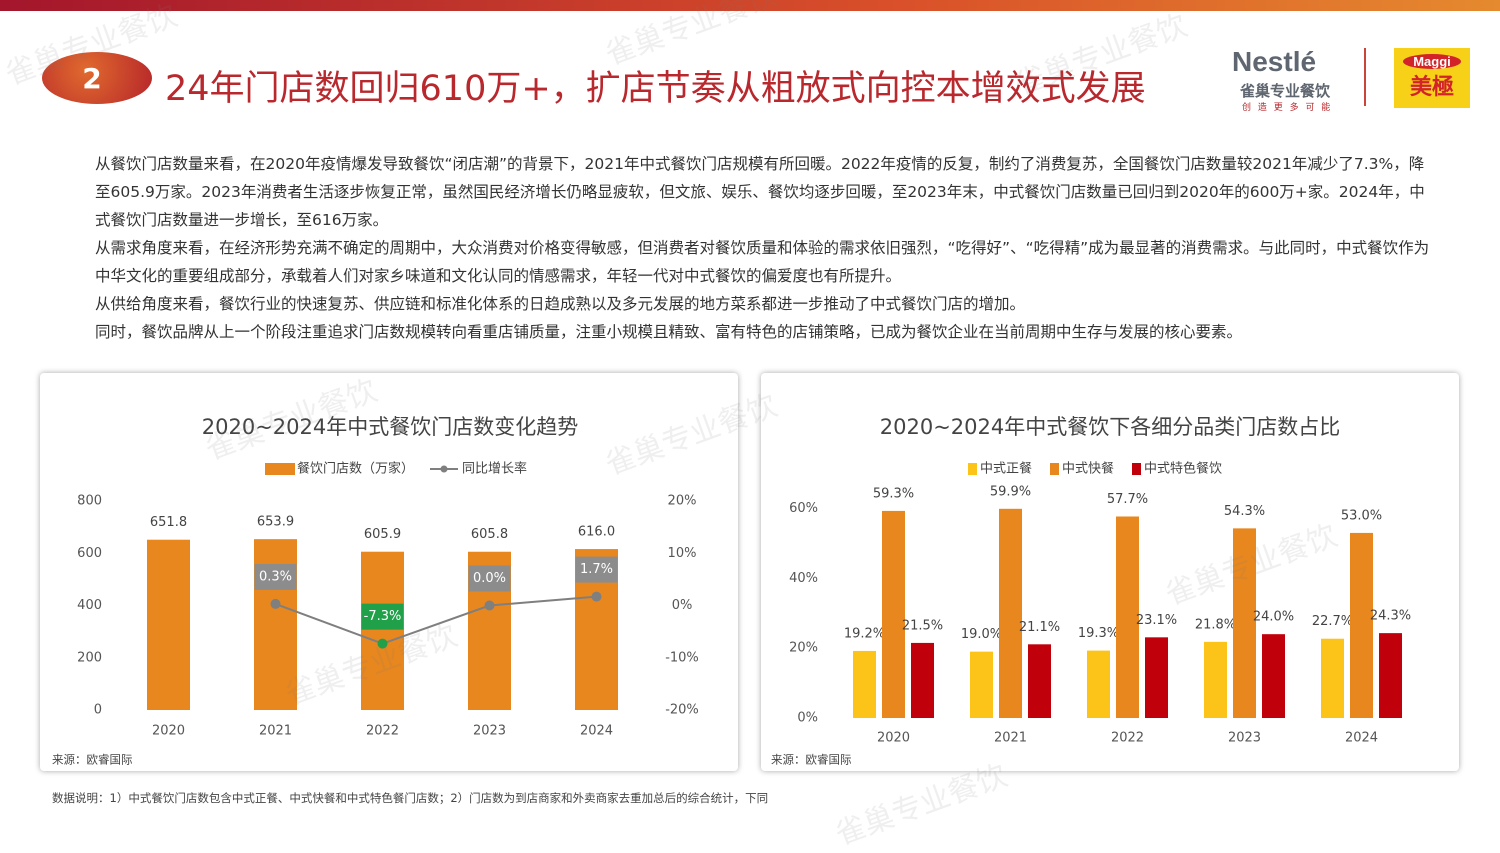 The height and width of the screenshot is (853, 1500). What do you see at coordinates (1361, 515) in the screenshot?
I see `data-label: 53.0%` at bounding box center [1361, 515].